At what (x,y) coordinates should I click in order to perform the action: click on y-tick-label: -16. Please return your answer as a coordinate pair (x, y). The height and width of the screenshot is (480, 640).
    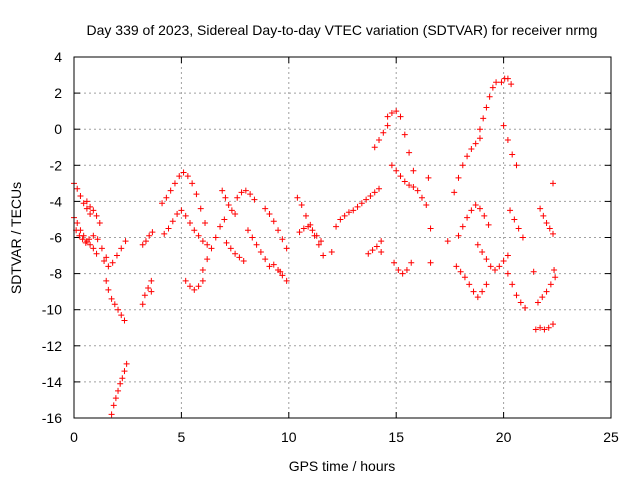
    Looking at the image, I should click on (52, 418).